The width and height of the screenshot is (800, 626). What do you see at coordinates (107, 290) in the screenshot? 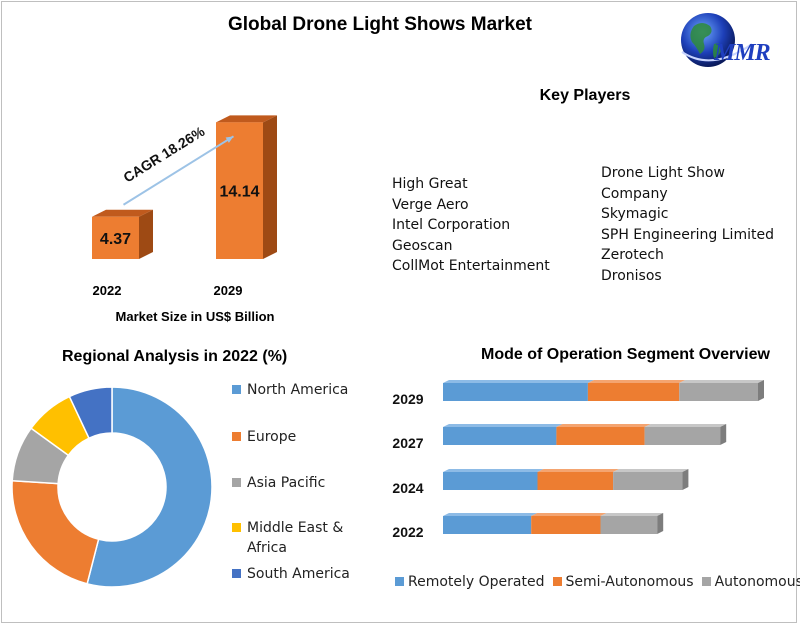
I see `x-tick-label: 2022` at bounding box center [107, 290].